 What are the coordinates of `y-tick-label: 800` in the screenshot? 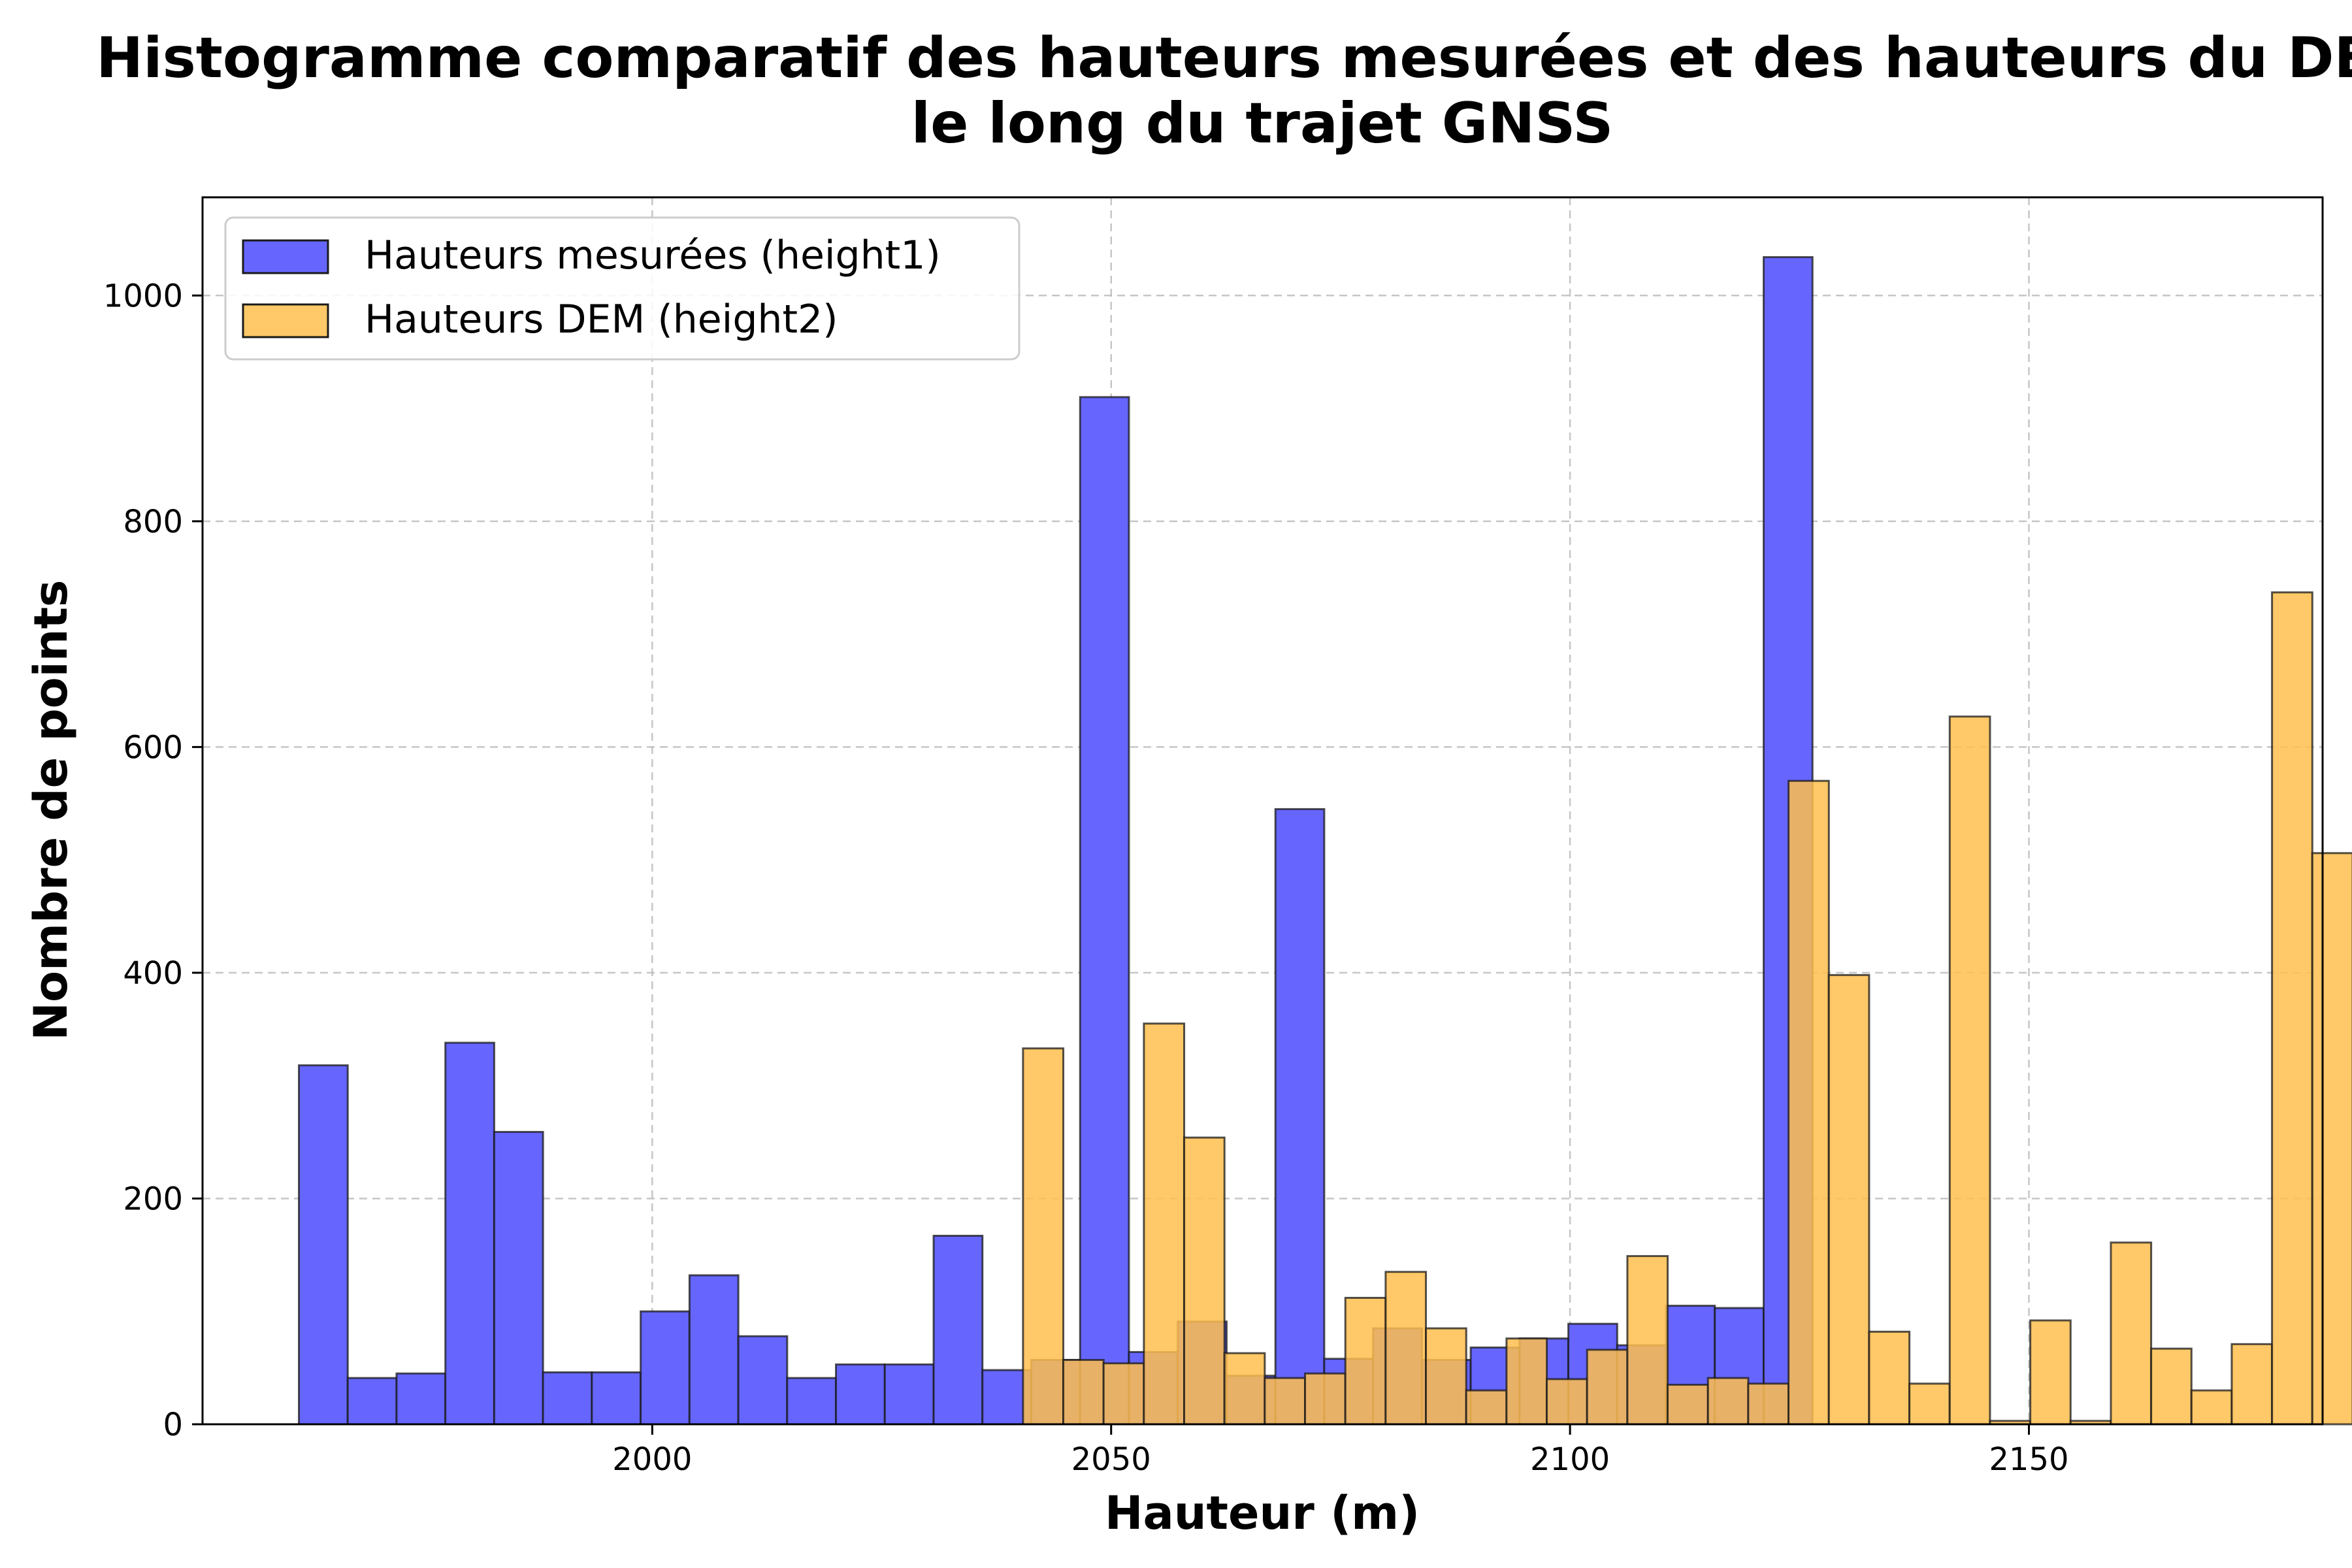 It's located at (153, 522).